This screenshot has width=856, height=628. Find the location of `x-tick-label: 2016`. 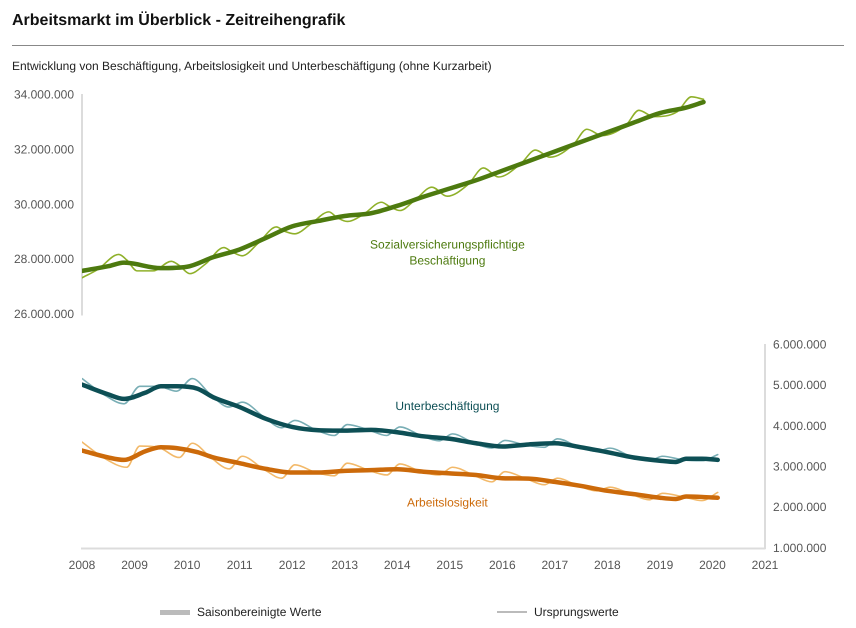

x-tick-label: 2016 is located at coordinates (502, 565).